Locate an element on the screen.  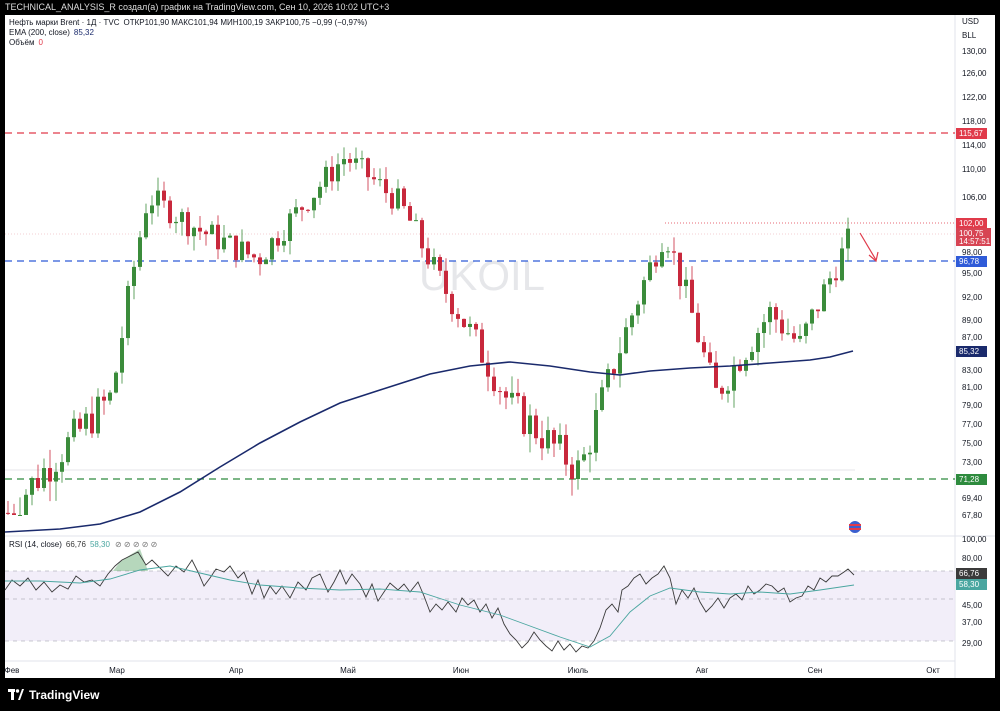
tag-support-low: 71,28 is located at coordinates (971, 479).